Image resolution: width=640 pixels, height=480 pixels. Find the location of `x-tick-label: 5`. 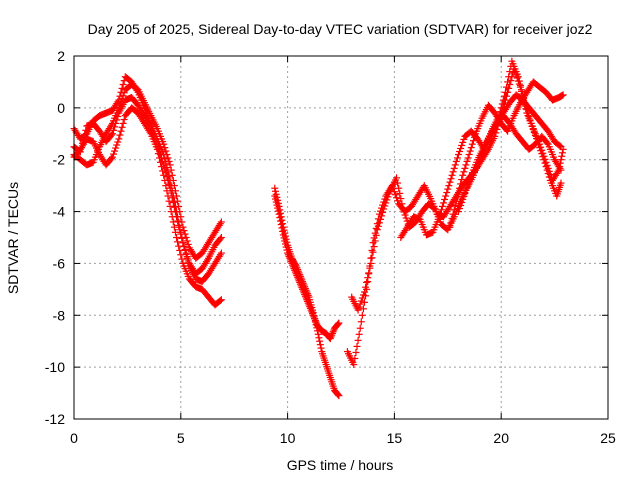

x-tick-label: 5 is located at coordinates (181, 438).